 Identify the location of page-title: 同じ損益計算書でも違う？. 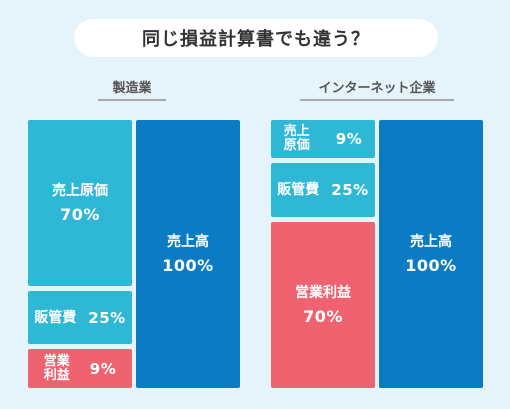
(256, 38).